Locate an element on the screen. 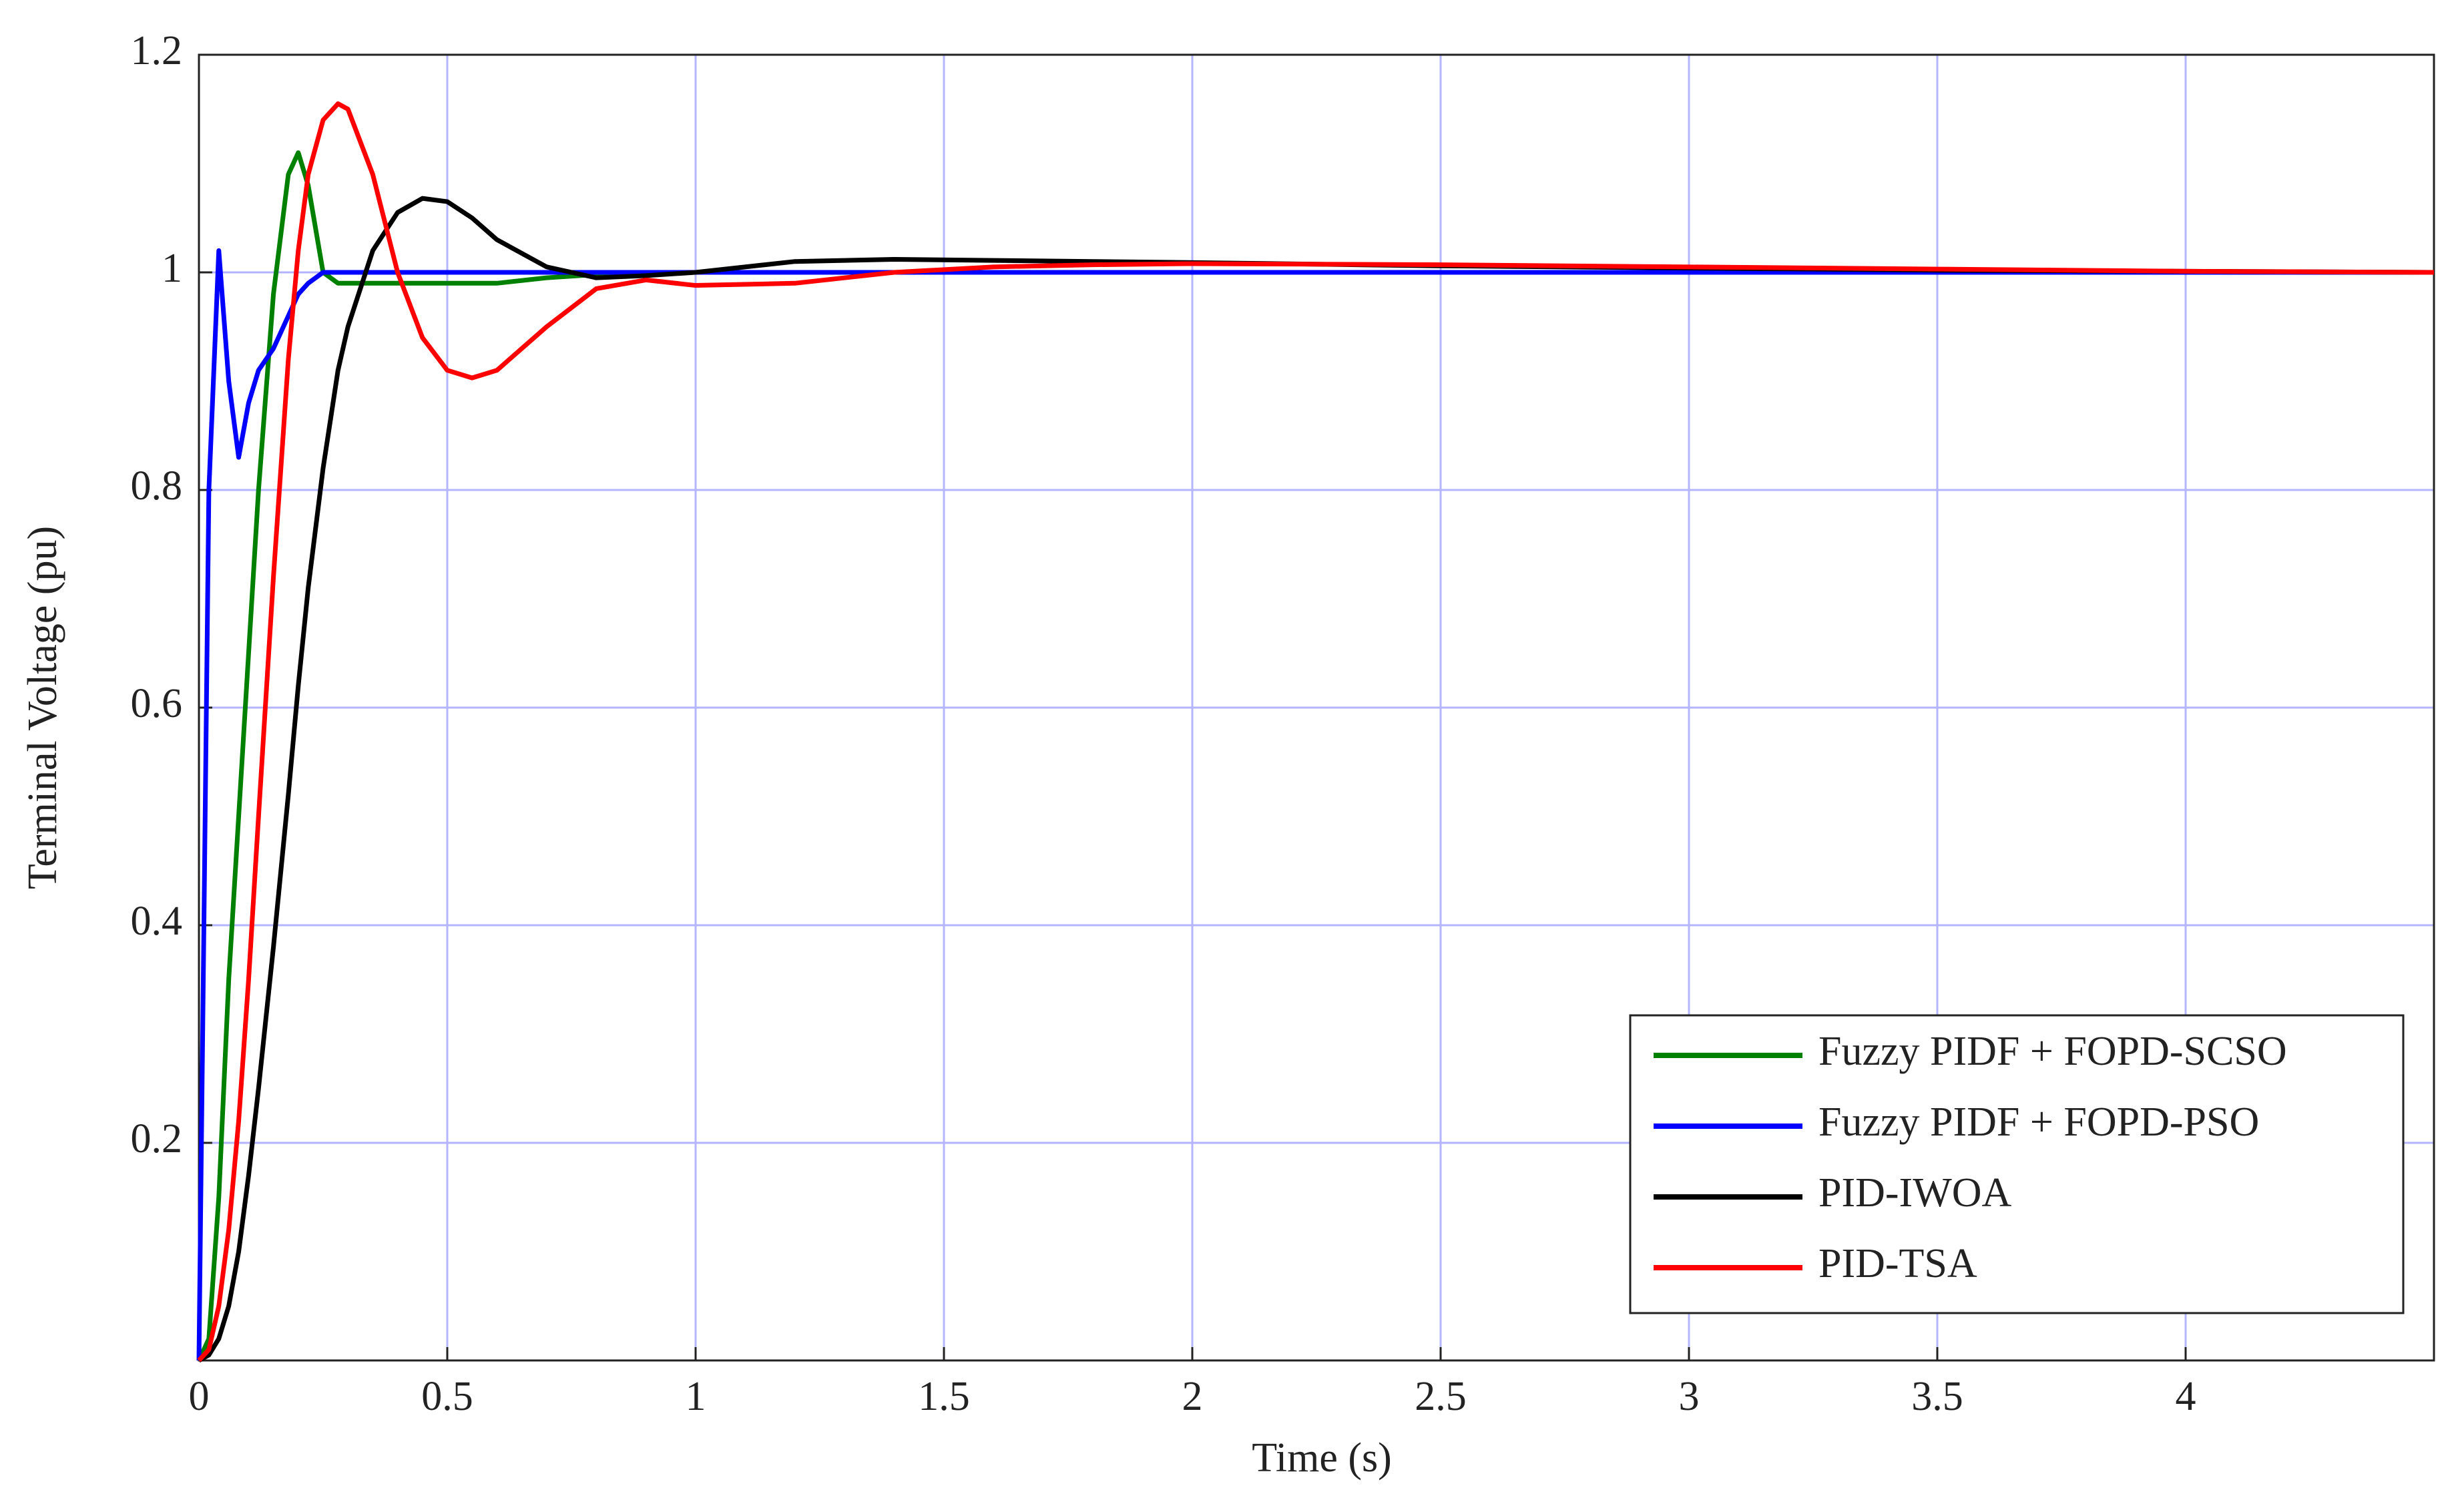 The width and height of the screenshot is (2456, 1512). y-tick-label: 0.4 is located at coordinates (157, 921).